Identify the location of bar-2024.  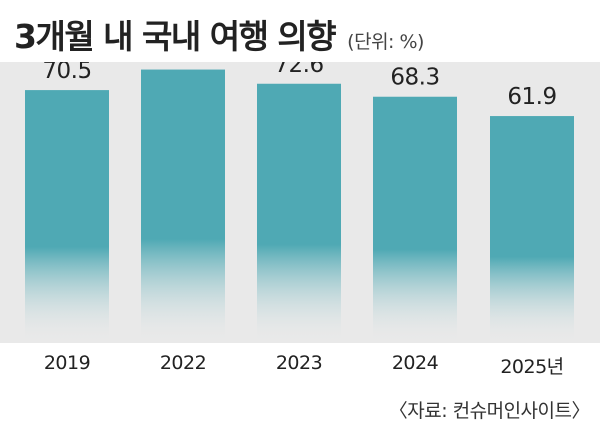
(415, 219).